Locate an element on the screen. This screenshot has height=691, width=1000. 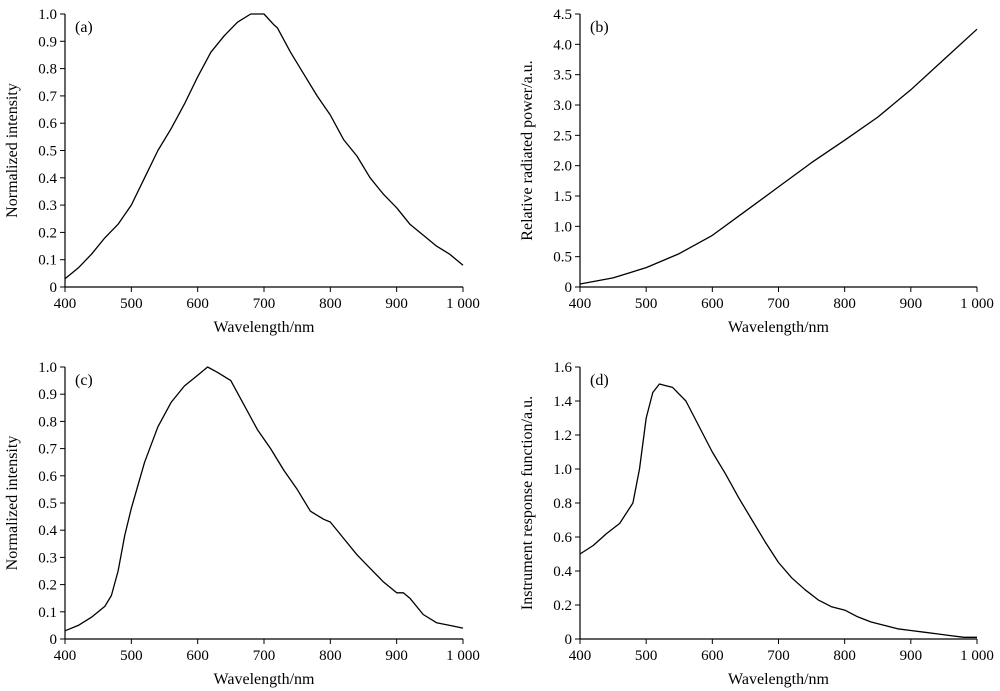
y-tick-label: 2.0 is located at coordinates (562, 167).